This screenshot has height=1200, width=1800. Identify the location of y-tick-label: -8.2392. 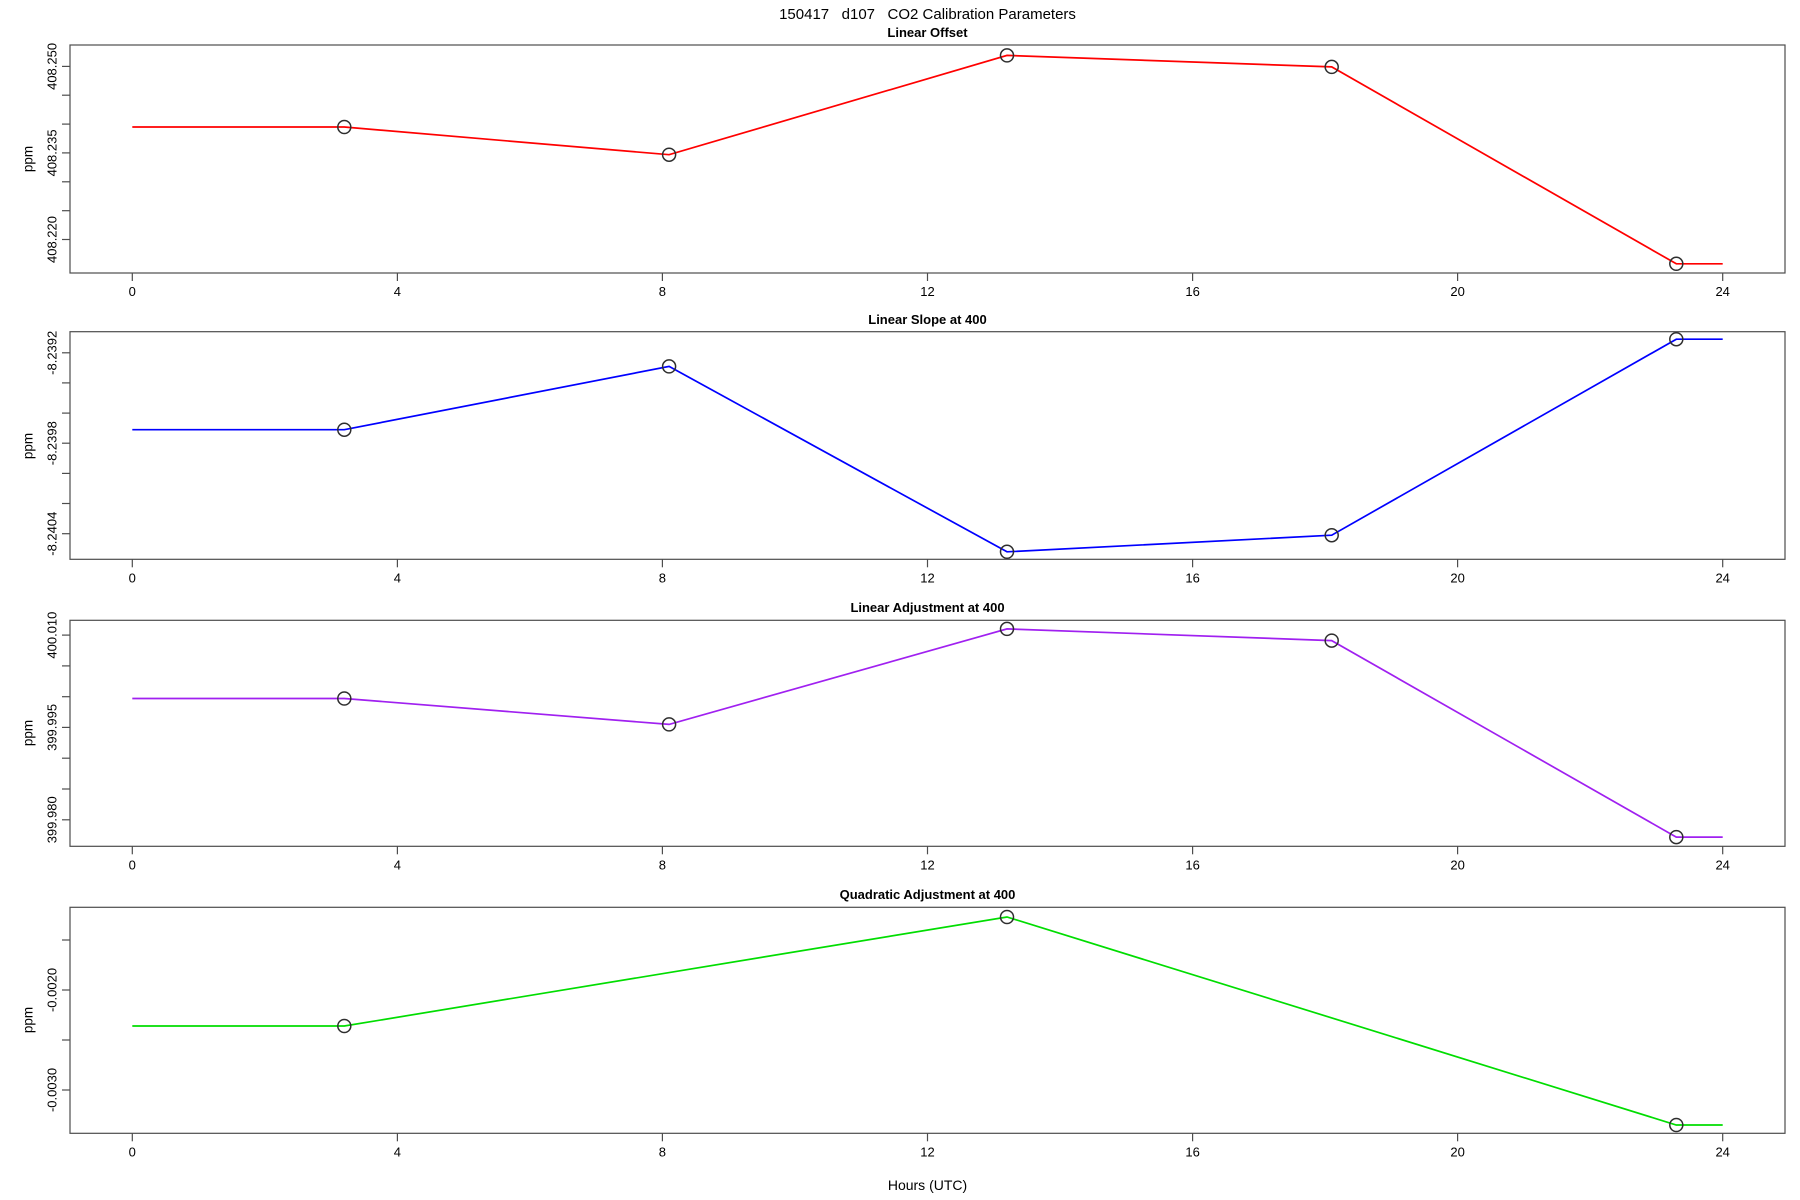
(52, 353).